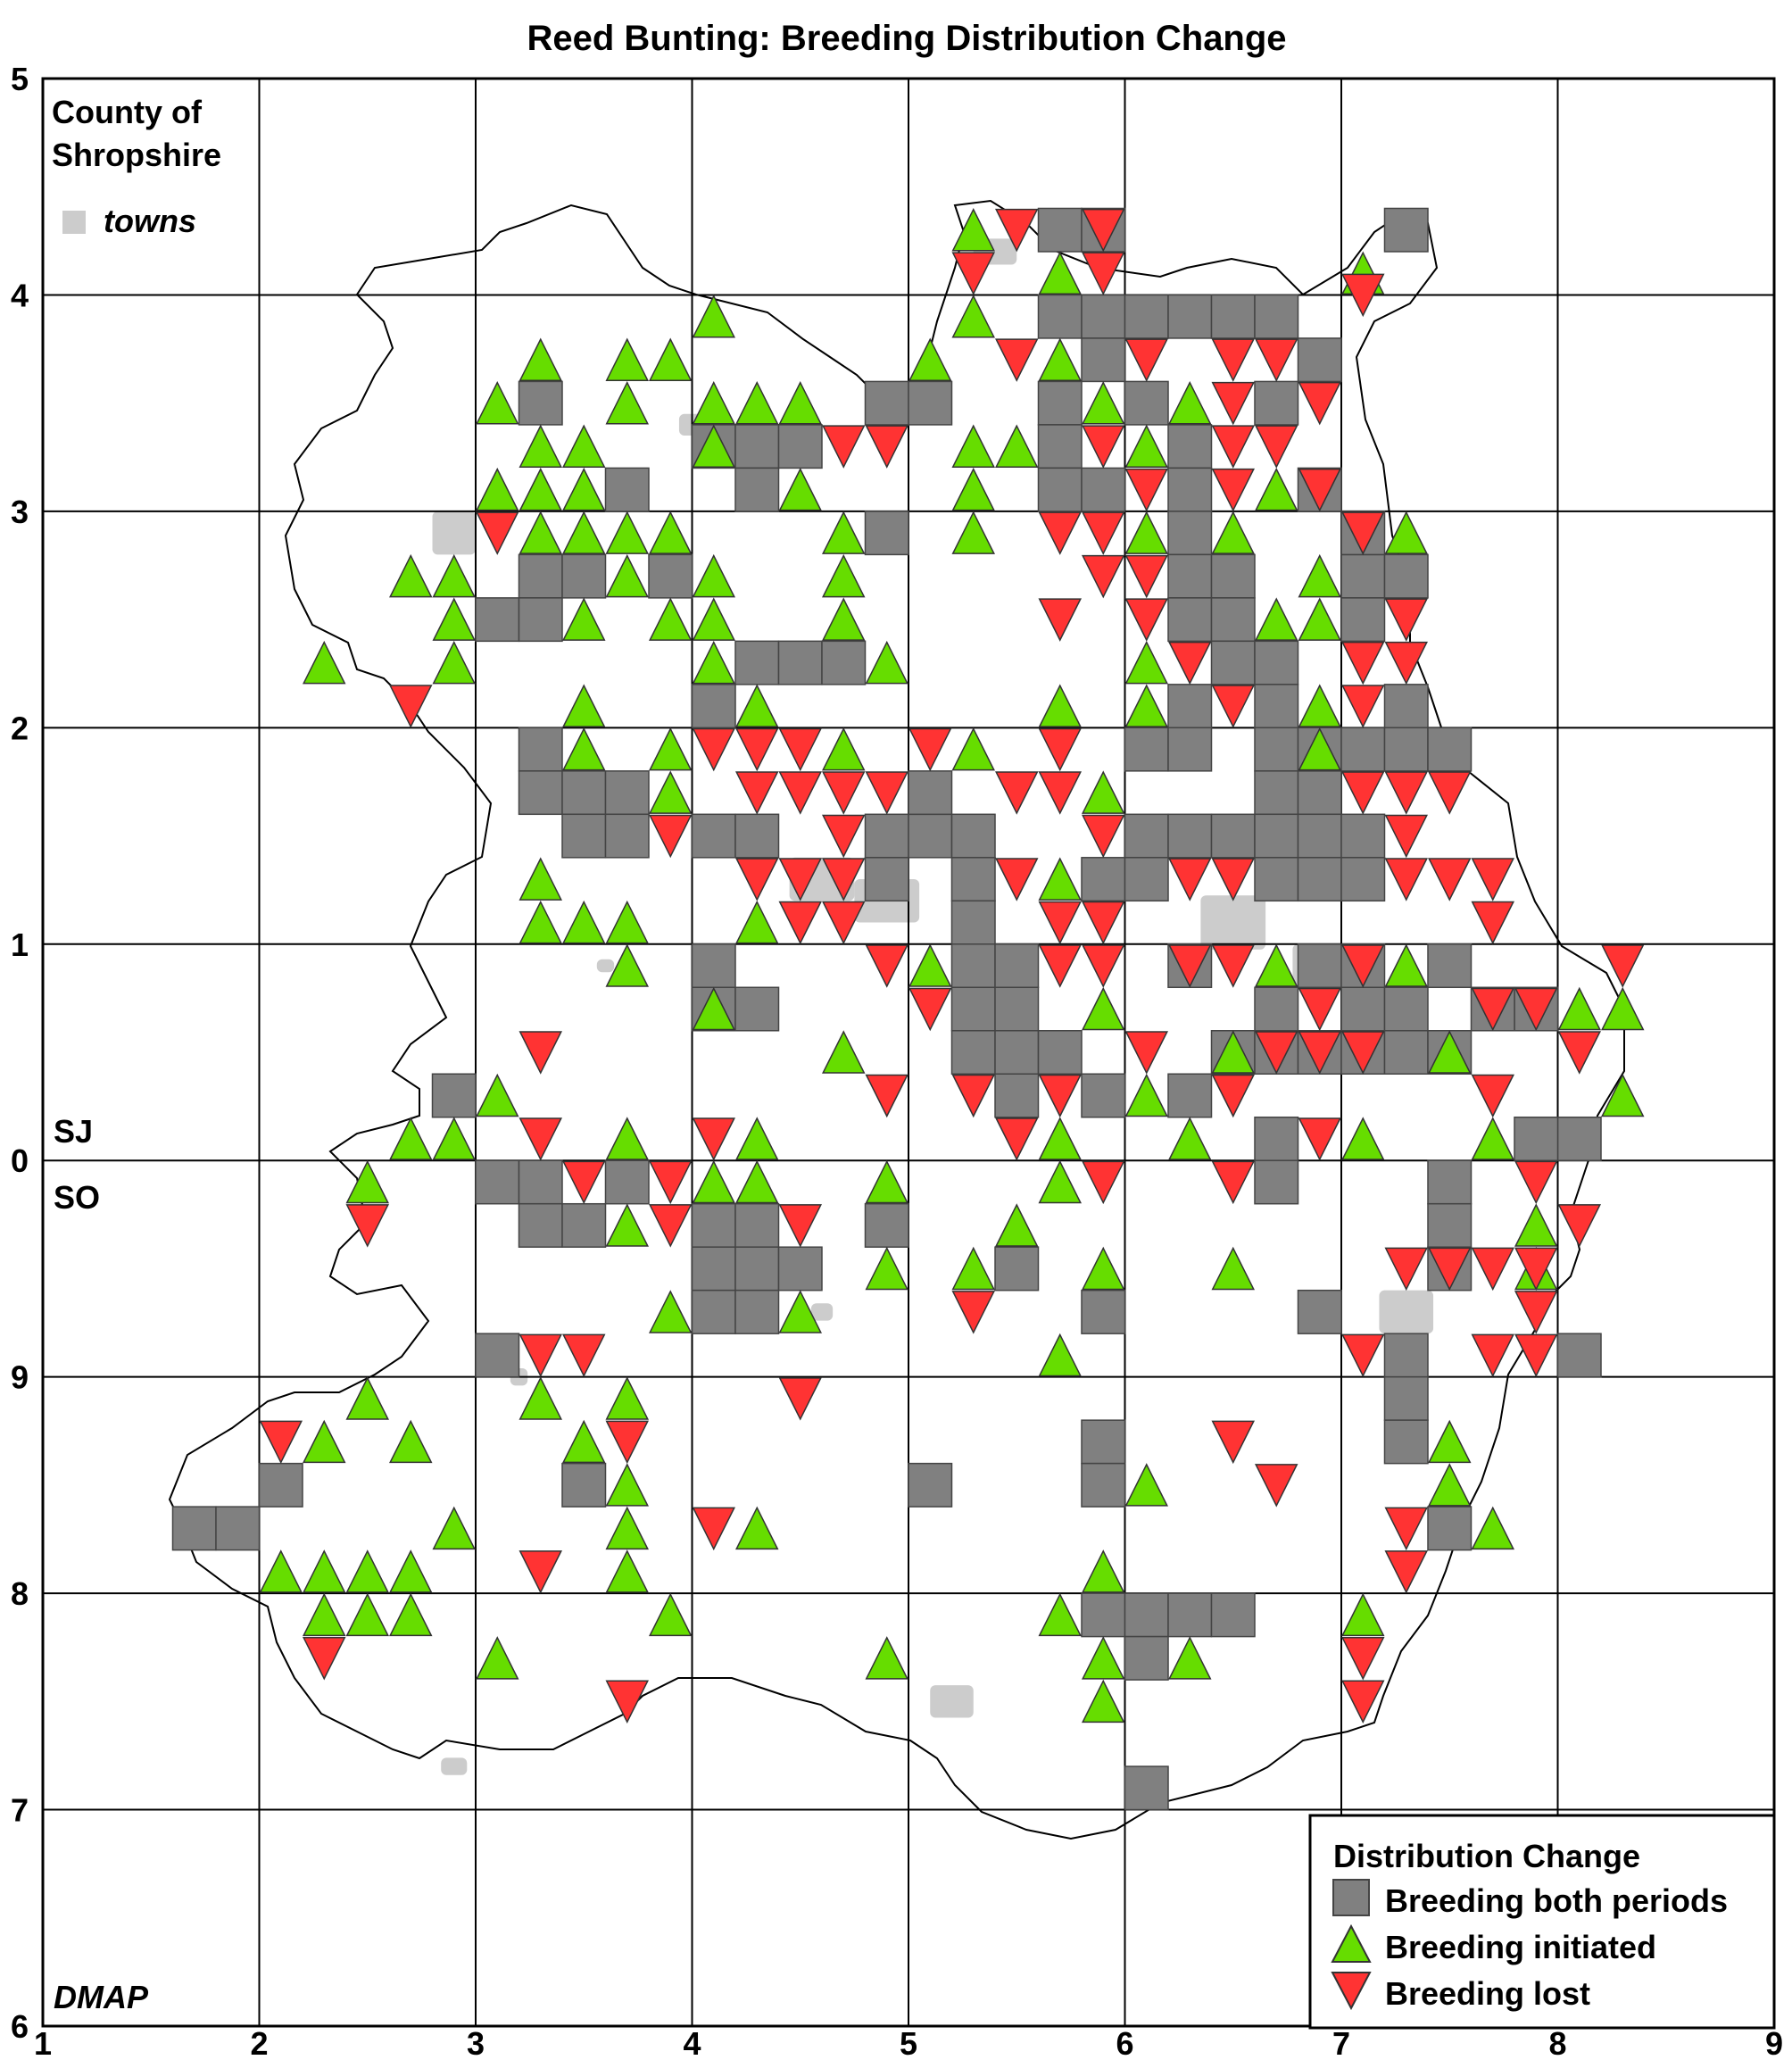  Describe the element at coordinates (1486, 1856) in the screenshot. I see `legend-title: Distribution Change` at that location.